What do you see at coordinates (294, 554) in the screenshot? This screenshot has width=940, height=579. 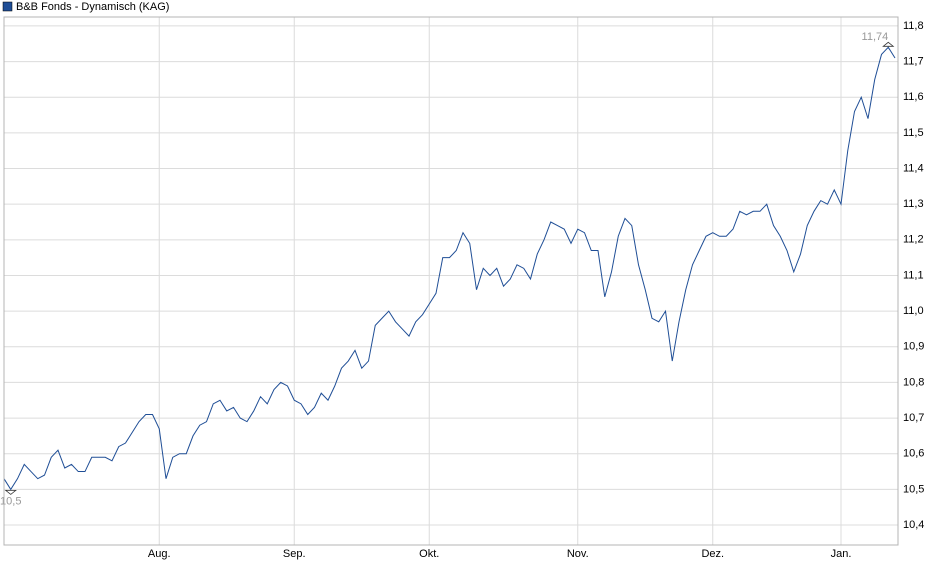 I see `x-tick-label: Sep.` at bounding box center [294, 554].